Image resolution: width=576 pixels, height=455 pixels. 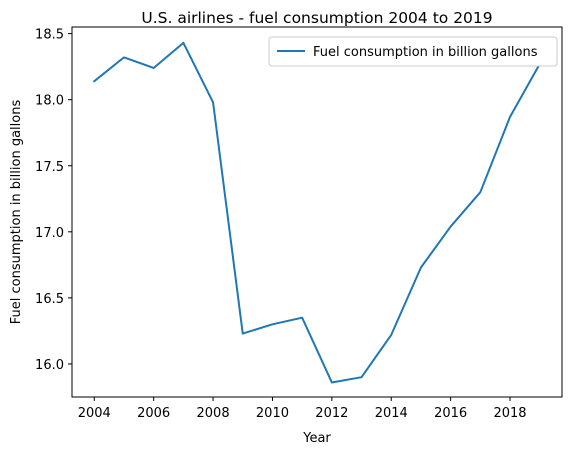 What do you see at coordinates (94, 413) in the screenshot?
I see `x-tick-label: 2004` at bounding box center [94, 413].